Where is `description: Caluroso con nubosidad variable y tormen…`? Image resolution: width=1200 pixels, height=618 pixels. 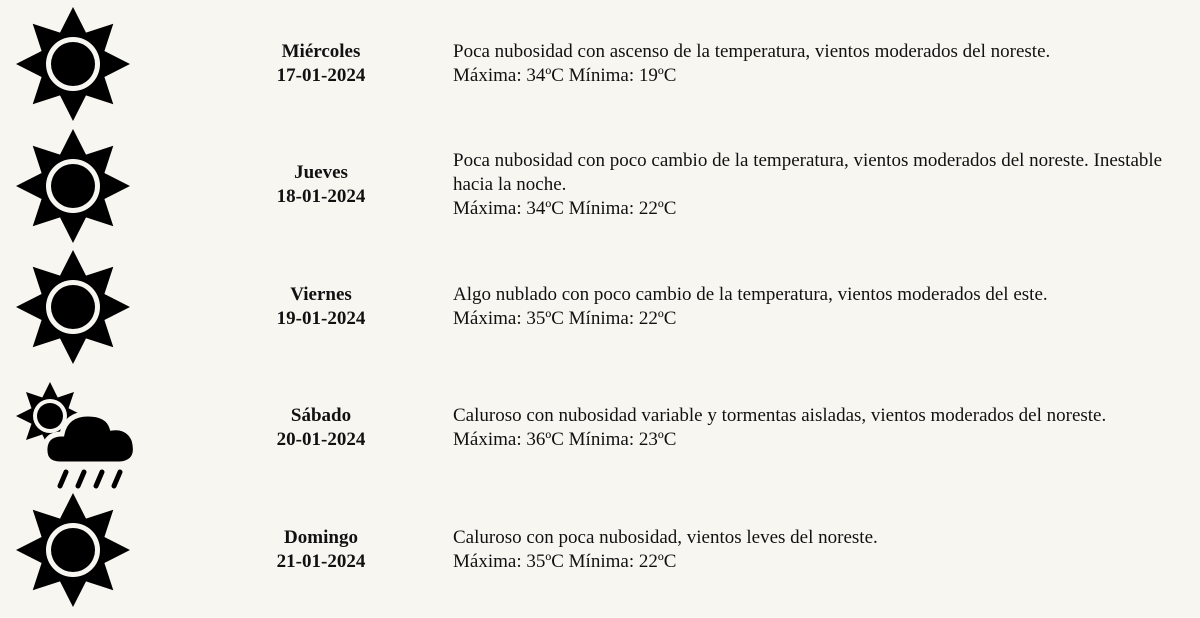 description: Caluroso con nubosidad variable y tormen… is located at coordinates (780, 415).